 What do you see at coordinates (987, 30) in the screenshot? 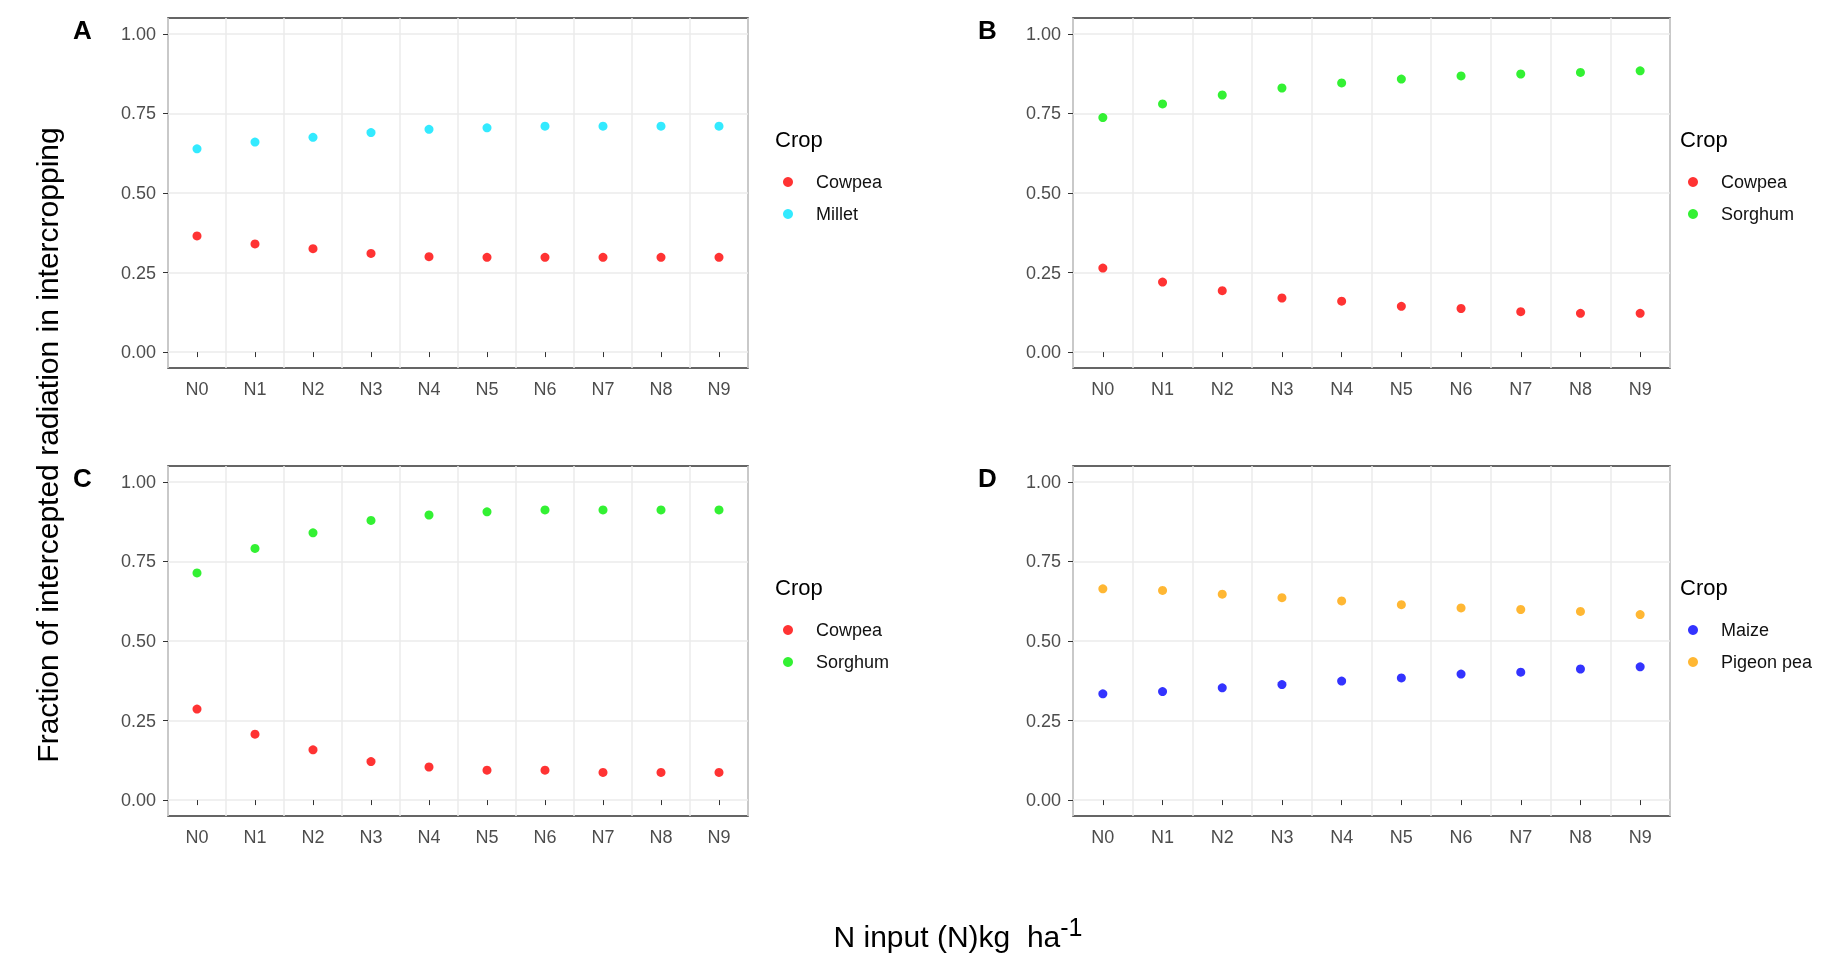
I see `chart-title: B` at bounding box center [987, 30].